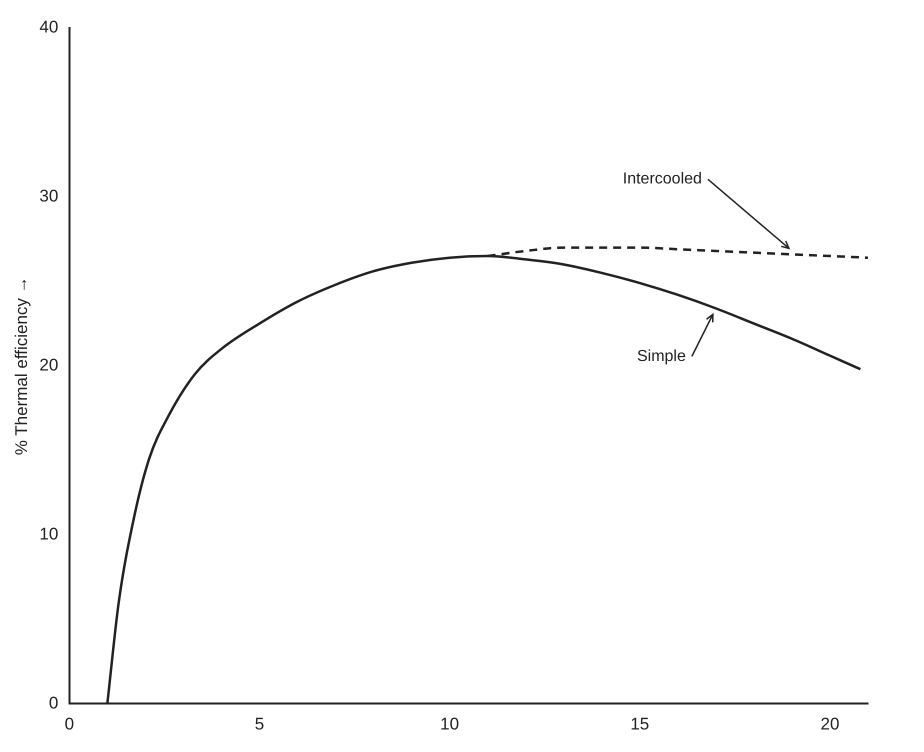  What do you see at coordinates (48, 27) in the screenshot?
I see `y-tick-label: 40` at bounding box center [48, 27].